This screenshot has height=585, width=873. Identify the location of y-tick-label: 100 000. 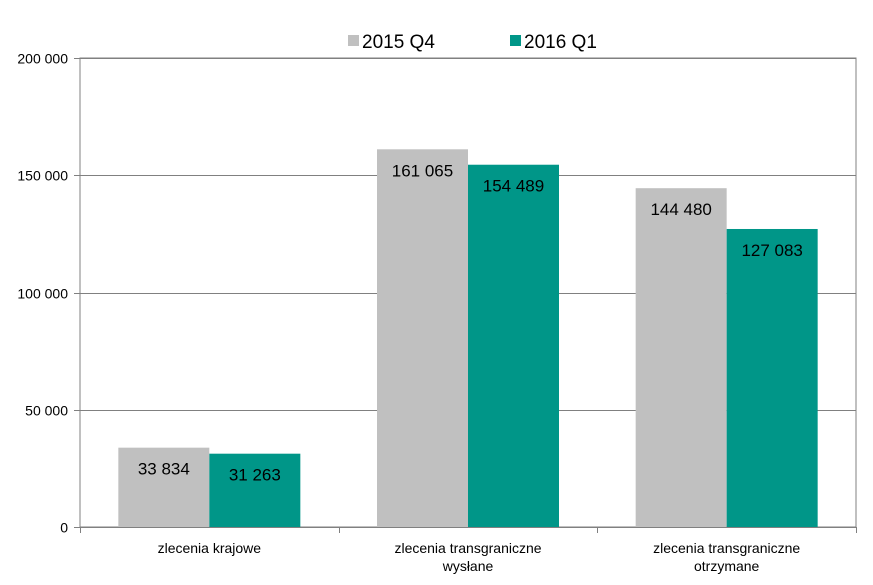
(42, 294).